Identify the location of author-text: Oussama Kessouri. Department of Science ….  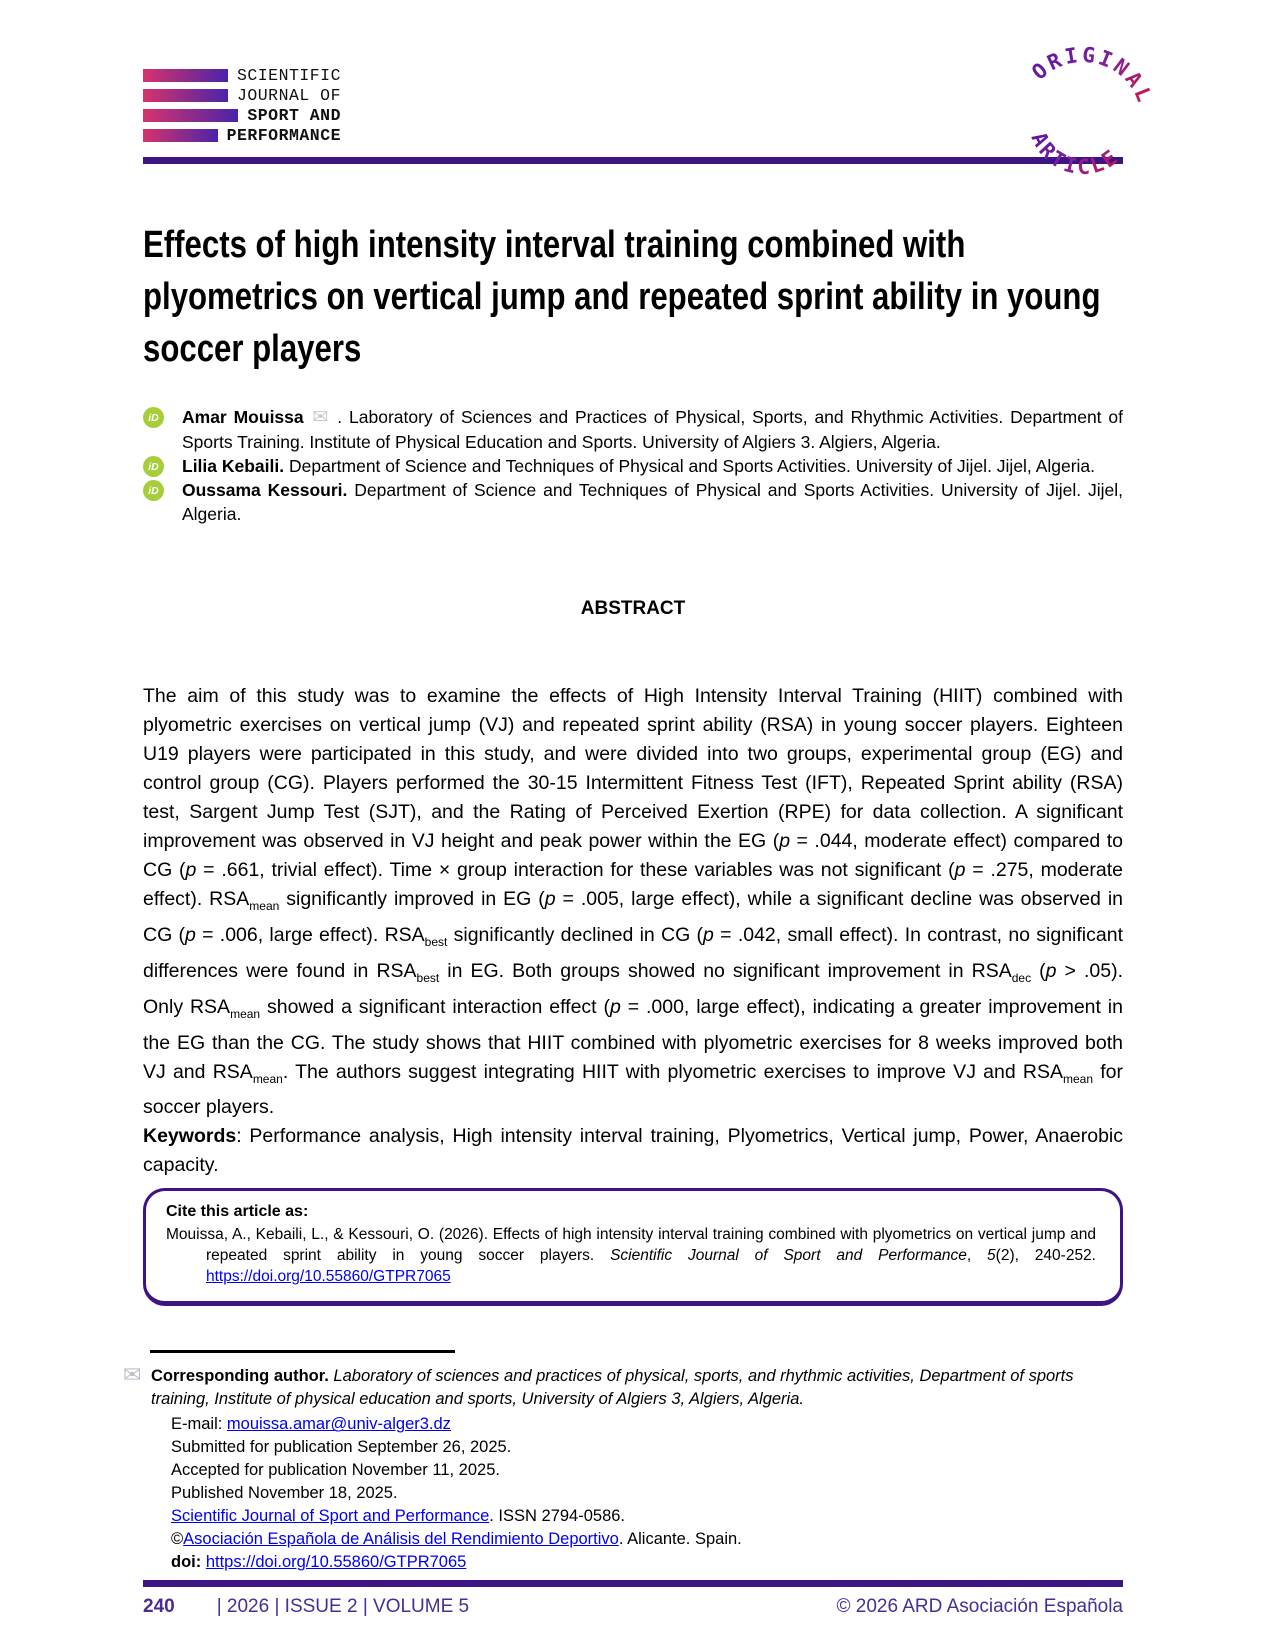
(652, 502).